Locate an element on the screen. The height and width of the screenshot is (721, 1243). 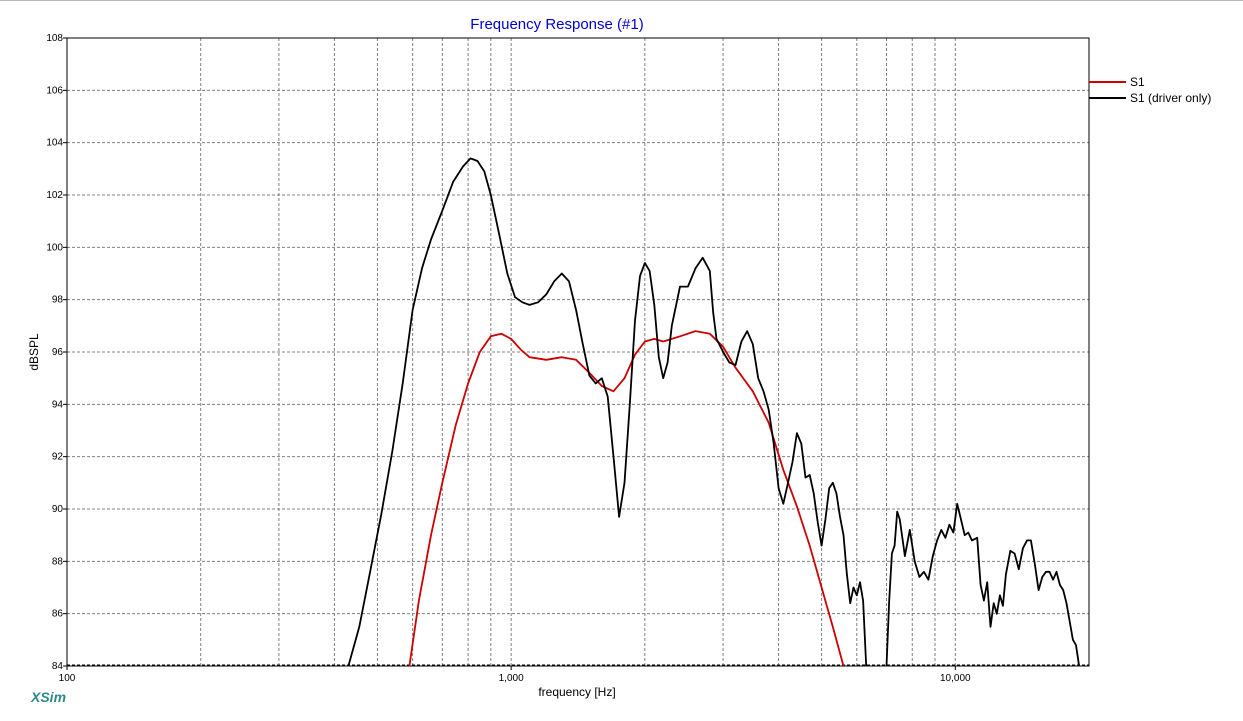
y-tick-label: 90 is located at coordinates (58, 509).